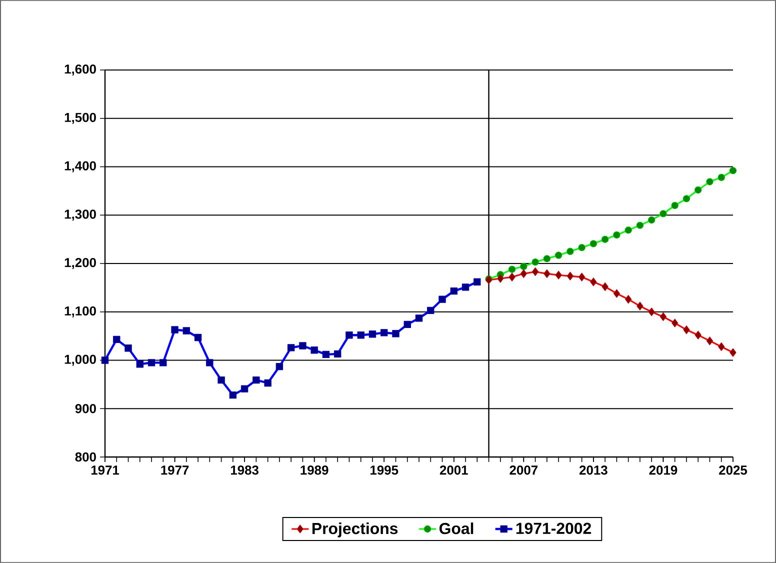  I want to click on y-tick-label: 1,000, so click(80, 360).